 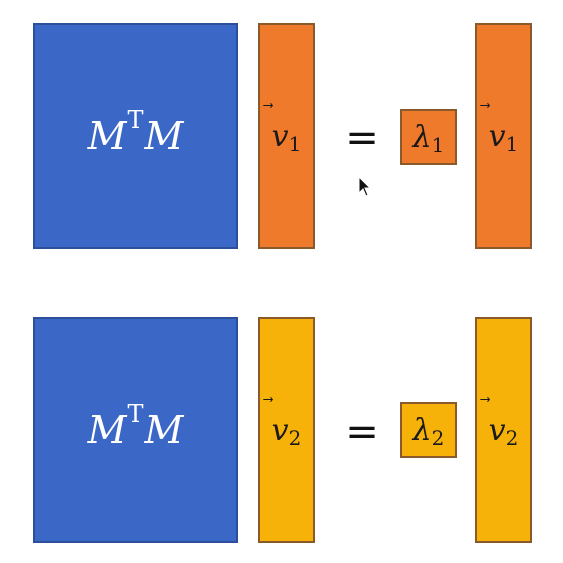 I want to click on row1-right-vector-symbol: ⃗v, so click(x=497, y=136).